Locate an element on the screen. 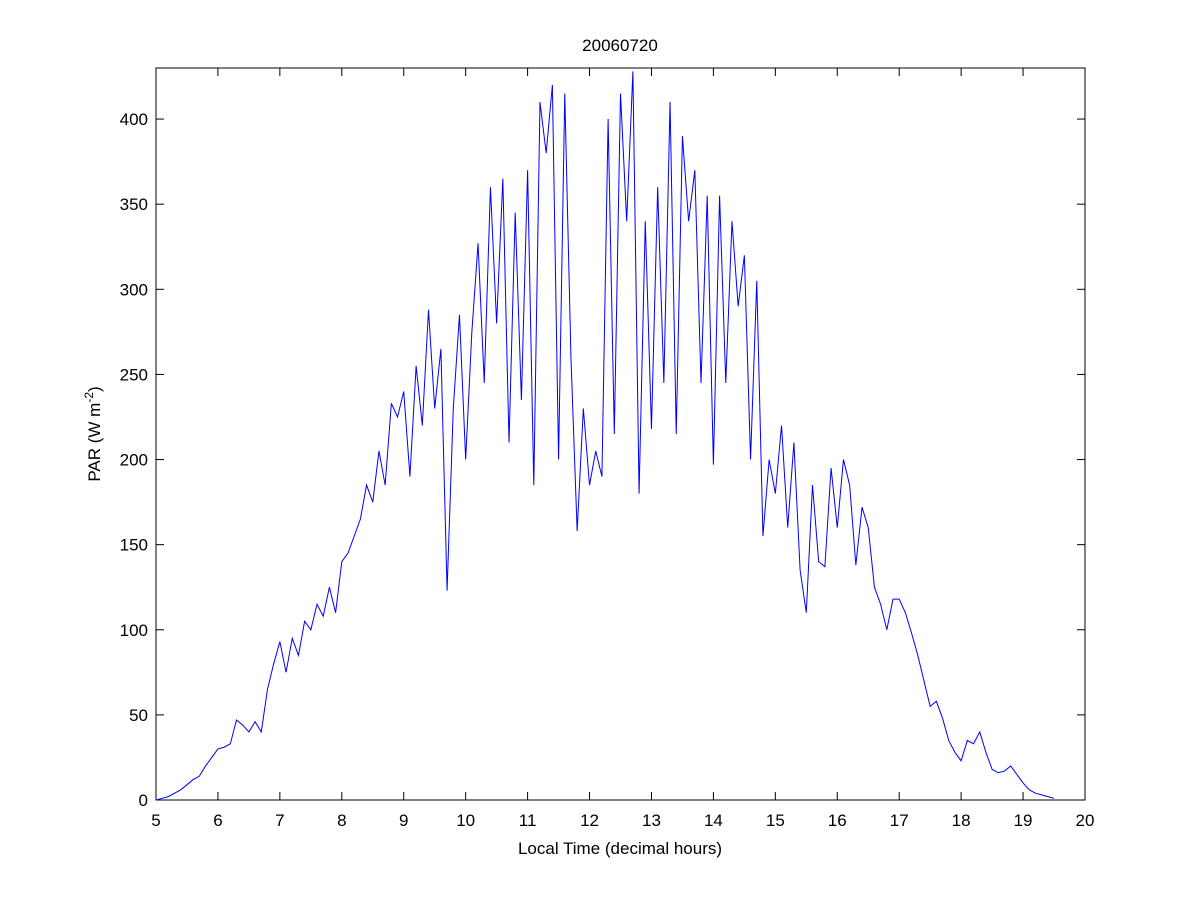 The height and width of the screenshot is (900, 1200). x-tick-label: 8 is located at coordinates (341, 820).